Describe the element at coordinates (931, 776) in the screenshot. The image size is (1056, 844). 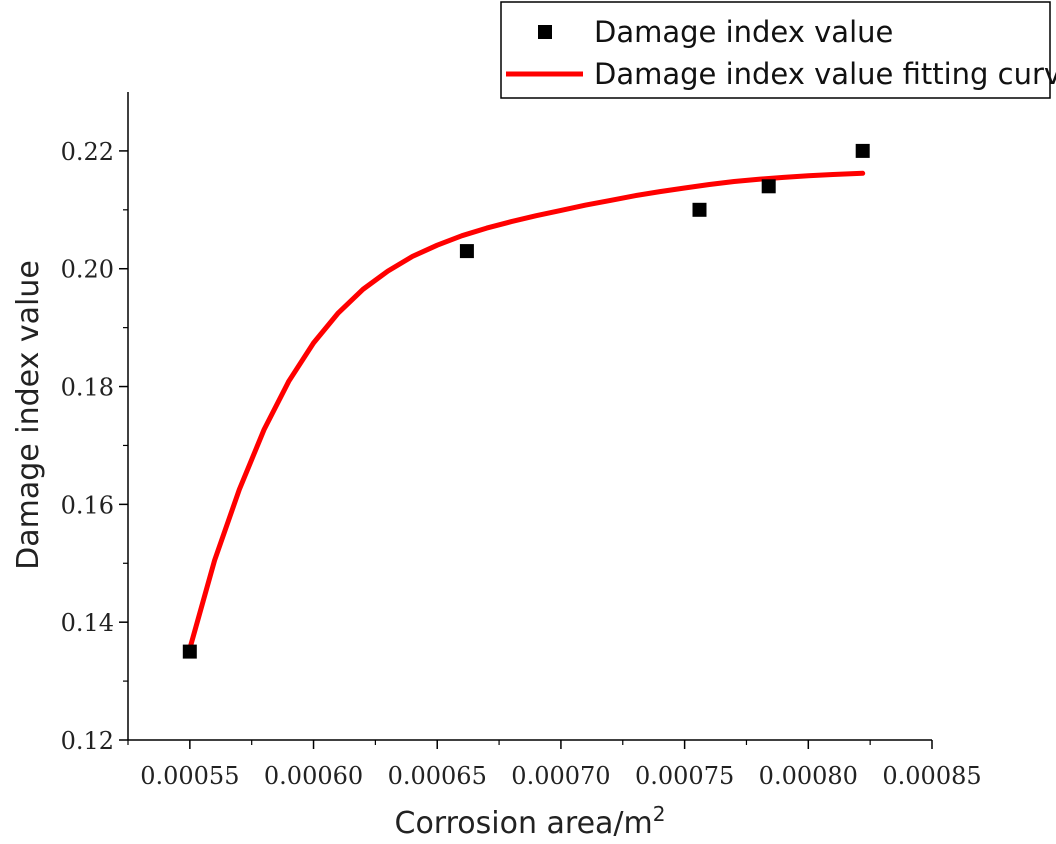
I see `x-tick-label: 0.00085` at that location.